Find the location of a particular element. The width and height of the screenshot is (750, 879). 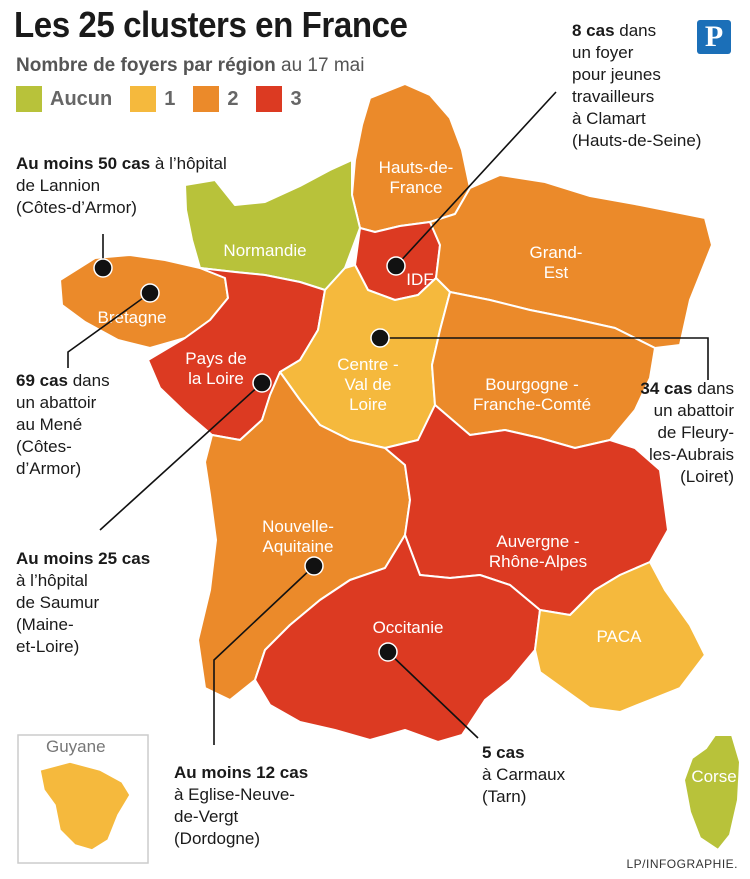

legend-label: Aucun is located at coordinates (81, 98).